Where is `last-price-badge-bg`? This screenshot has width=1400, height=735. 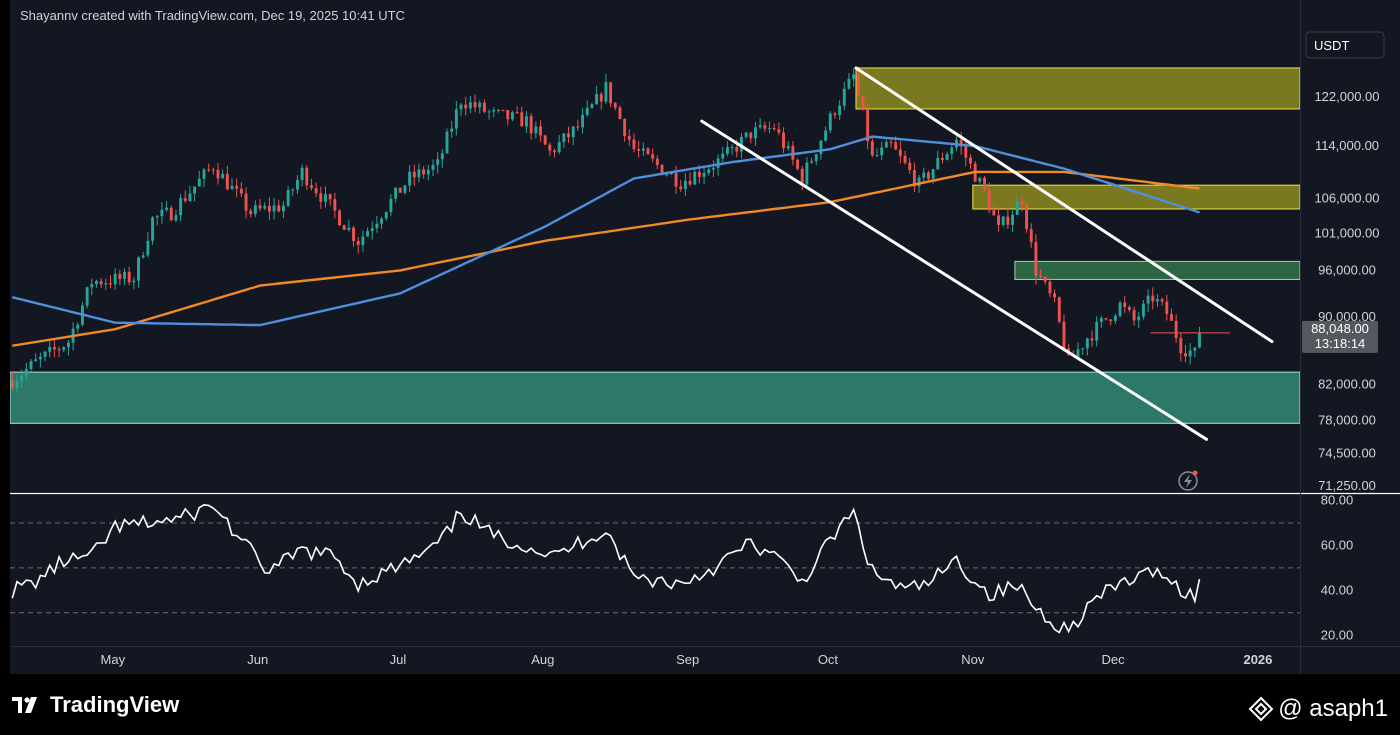
last-price-badge-bg is located at coordinates (1340, 336).